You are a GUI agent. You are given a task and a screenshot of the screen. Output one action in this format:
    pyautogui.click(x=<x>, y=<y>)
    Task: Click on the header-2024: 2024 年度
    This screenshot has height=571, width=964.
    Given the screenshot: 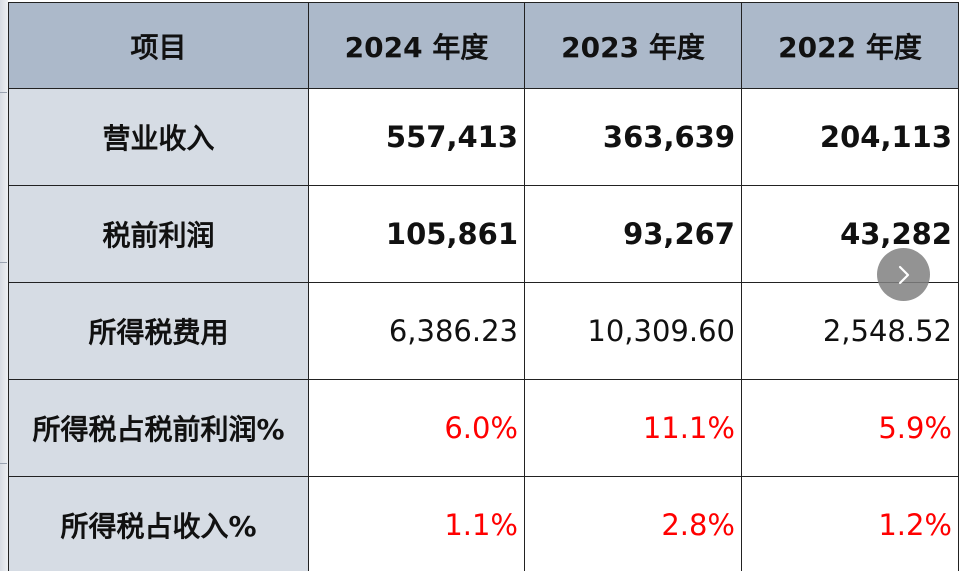 What is the action you would take?
    pyautogui.click(x=416, y=45)
    